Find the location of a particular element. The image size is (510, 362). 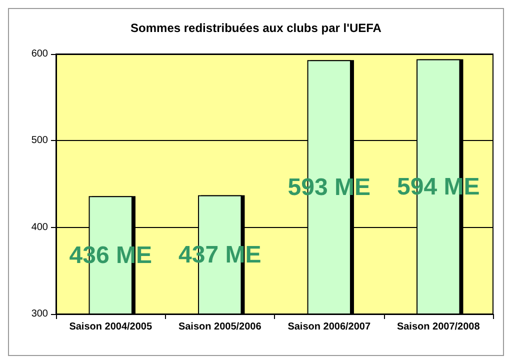

chart-title: Sommes redistribuées aux clubs par l'UEFA is located at coordinates (256, 28).